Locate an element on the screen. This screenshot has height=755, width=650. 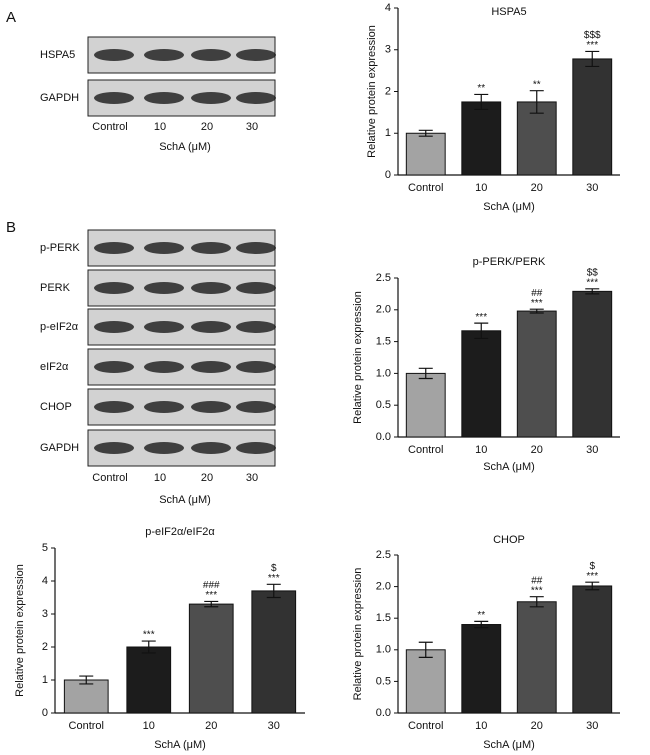
blot-lane-label: 30 is located at coordinates (252, 127).